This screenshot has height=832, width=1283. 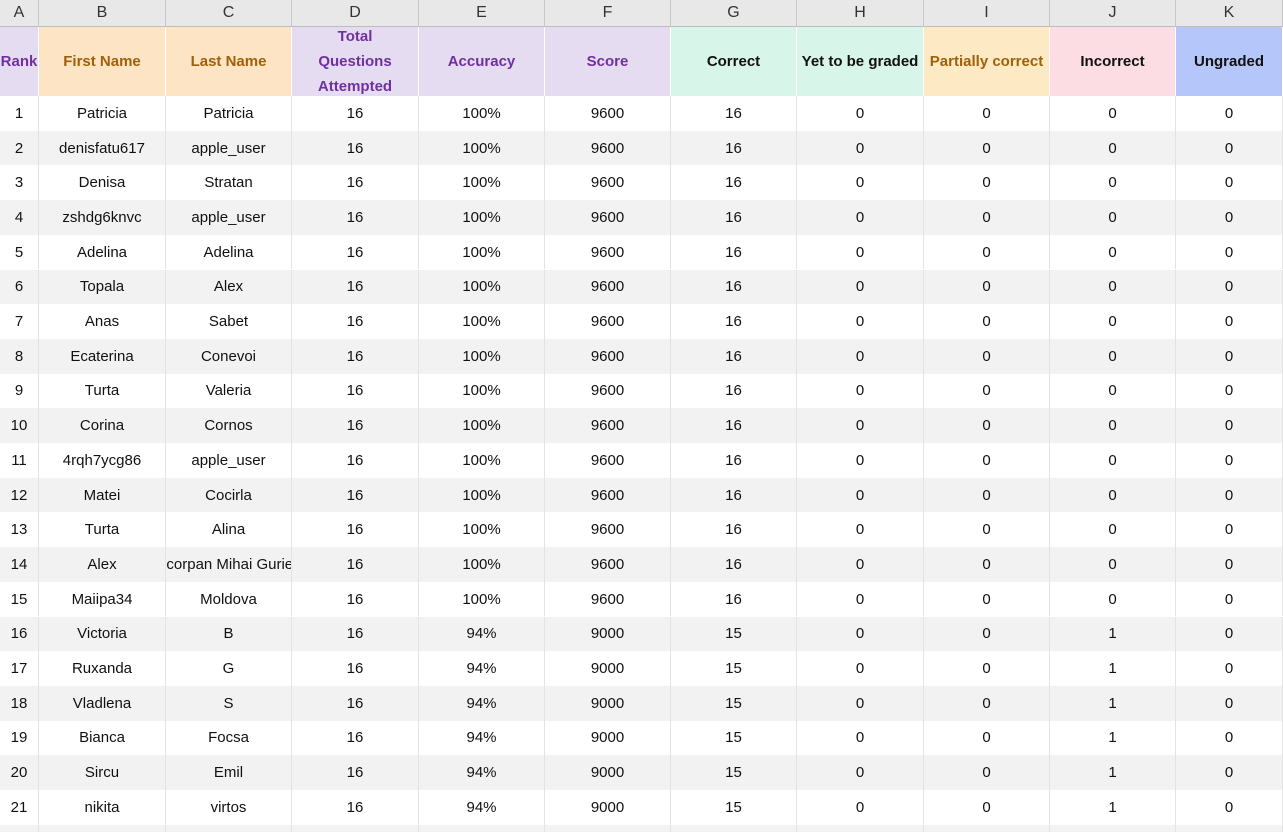 What do you see at coordinates (355, 61) in the screenshot?
I see `header-cell: Total Questions Attempted` at bounding box center [355, 61].